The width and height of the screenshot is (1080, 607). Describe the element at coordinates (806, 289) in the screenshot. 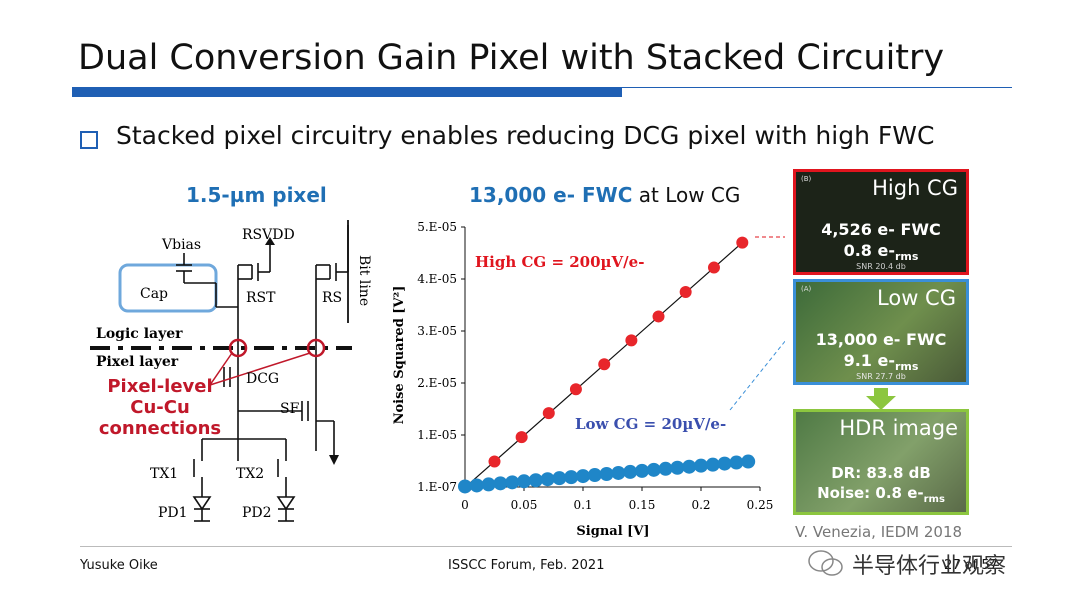

I see `low-cg-tag: (A)` at that location.